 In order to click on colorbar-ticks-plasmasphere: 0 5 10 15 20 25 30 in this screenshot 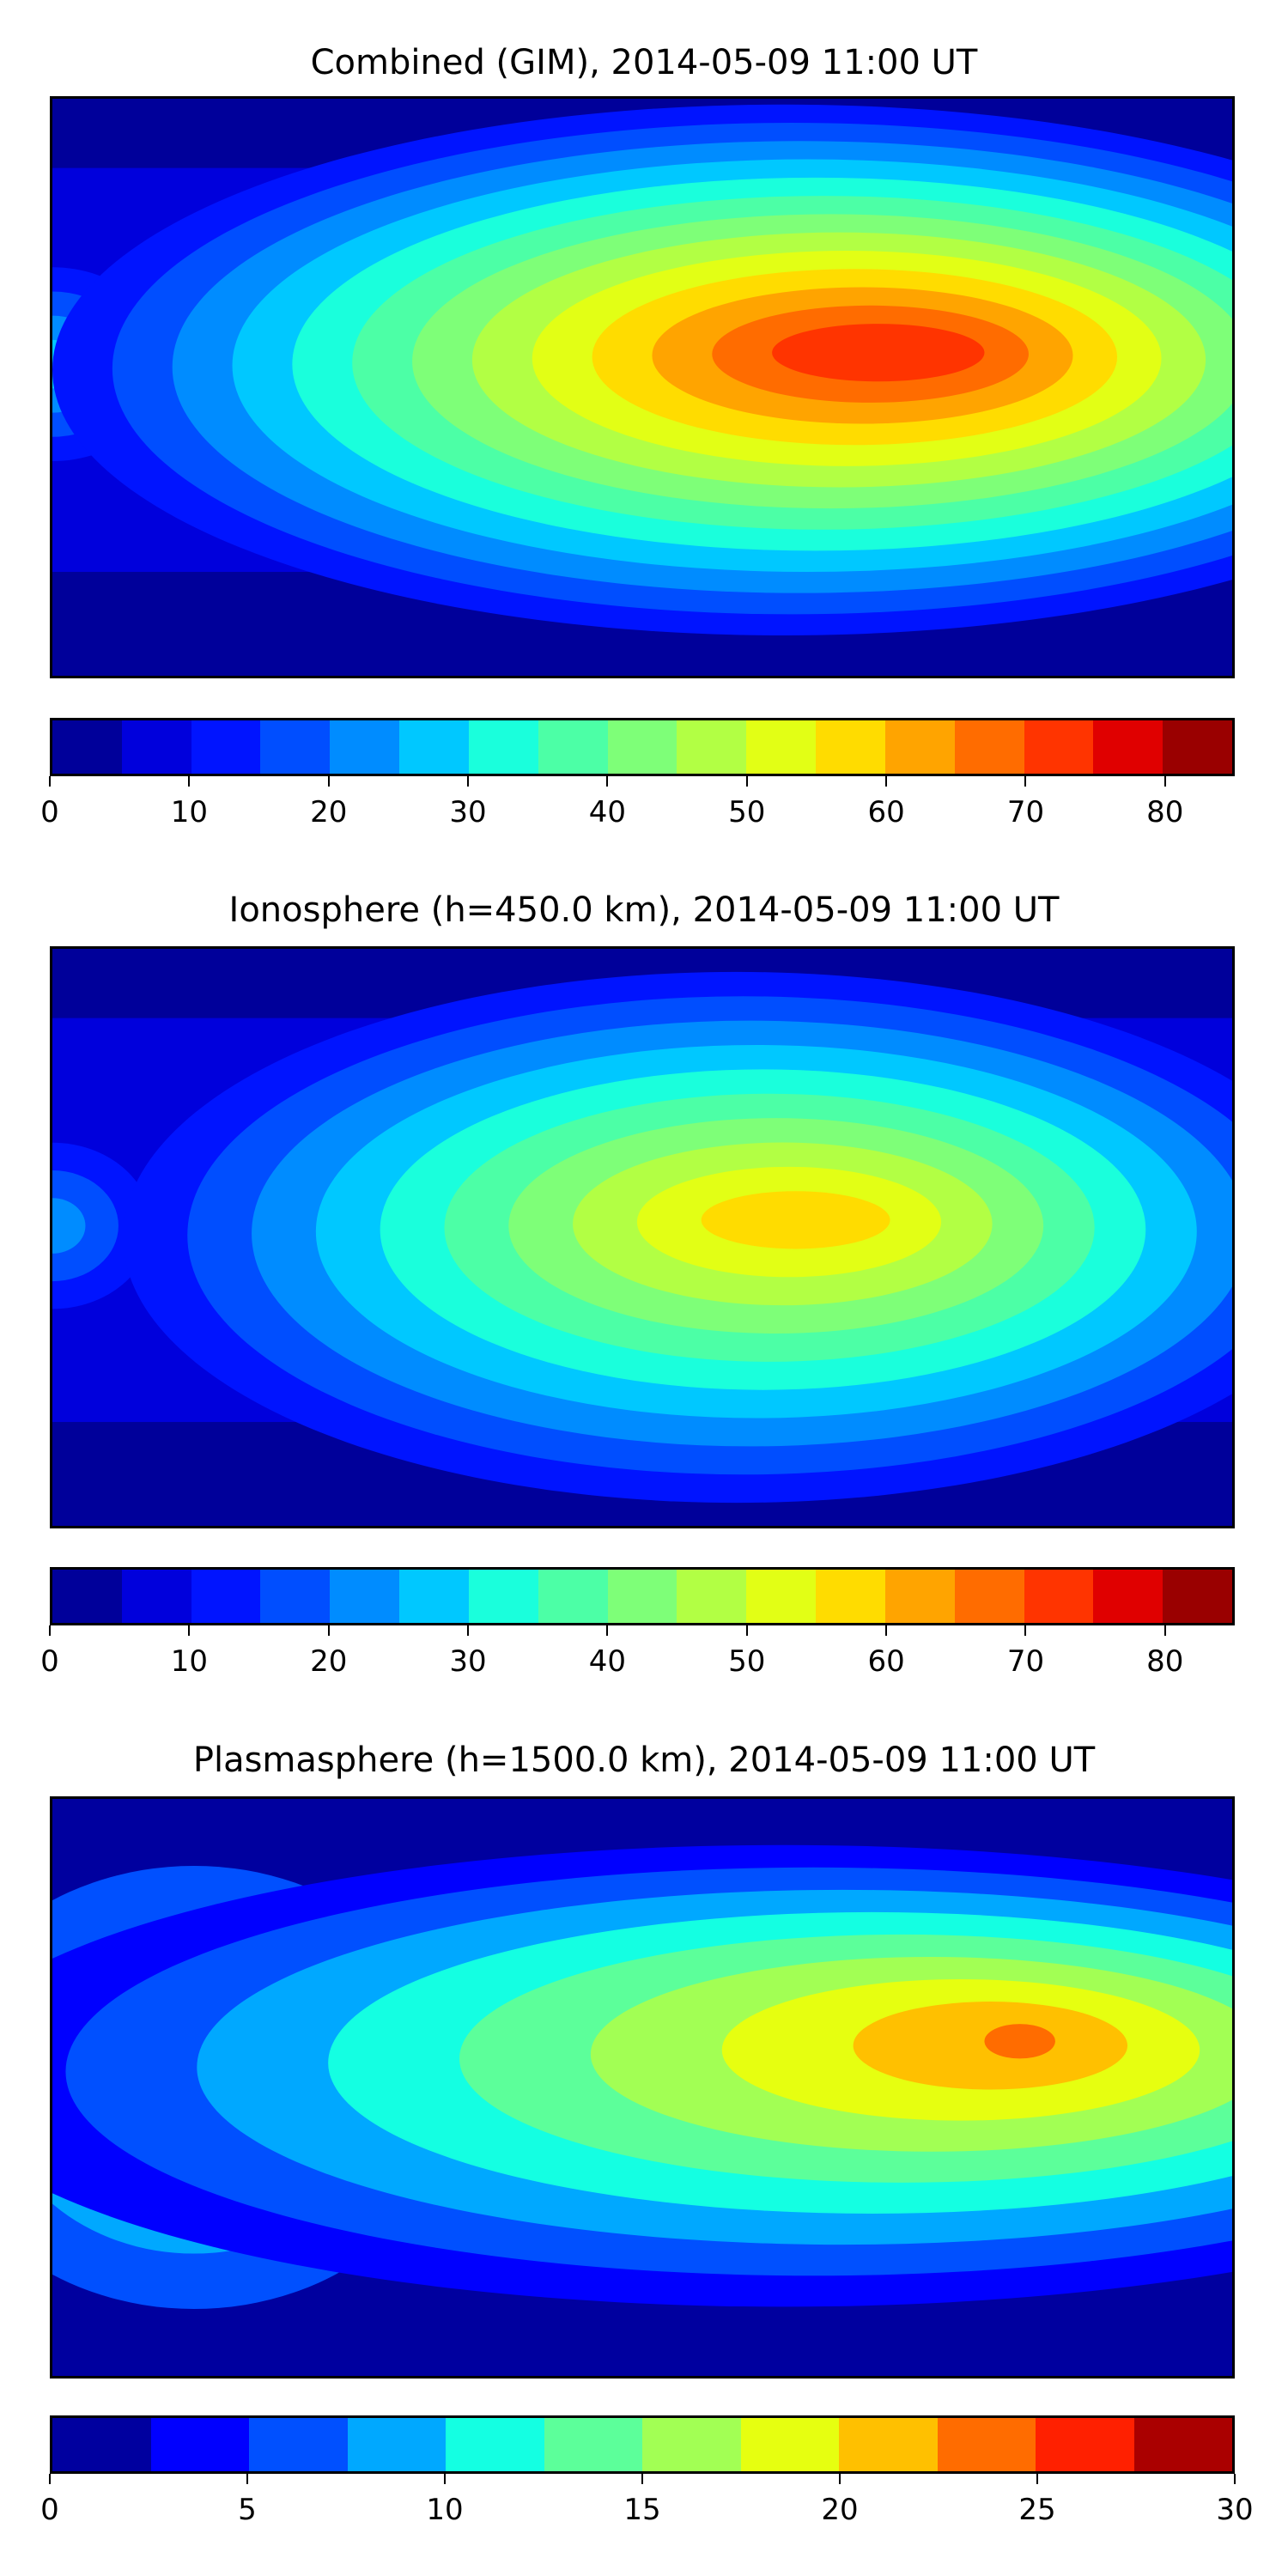, I will do `click(647, 2500)`.